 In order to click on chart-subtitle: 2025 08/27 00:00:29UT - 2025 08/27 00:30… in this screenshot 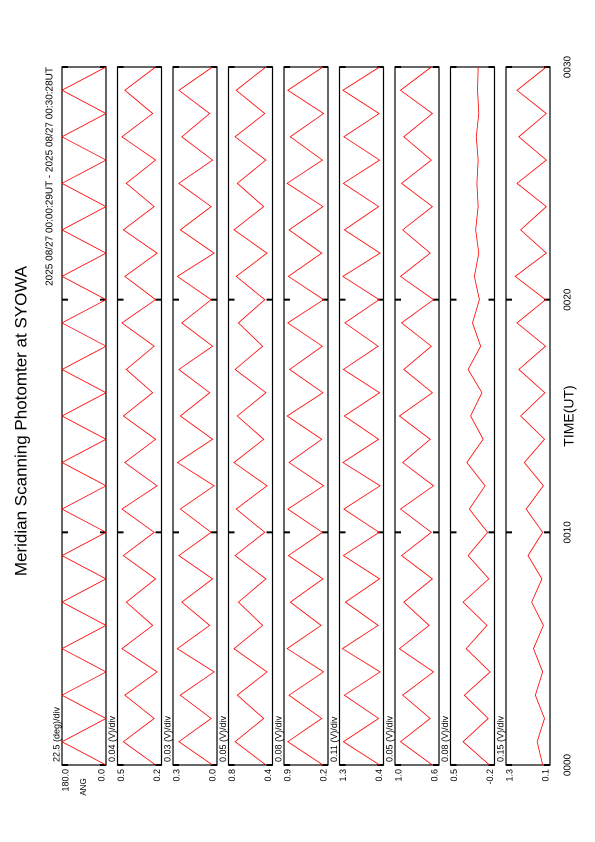, I will do `click(50, 176)`.